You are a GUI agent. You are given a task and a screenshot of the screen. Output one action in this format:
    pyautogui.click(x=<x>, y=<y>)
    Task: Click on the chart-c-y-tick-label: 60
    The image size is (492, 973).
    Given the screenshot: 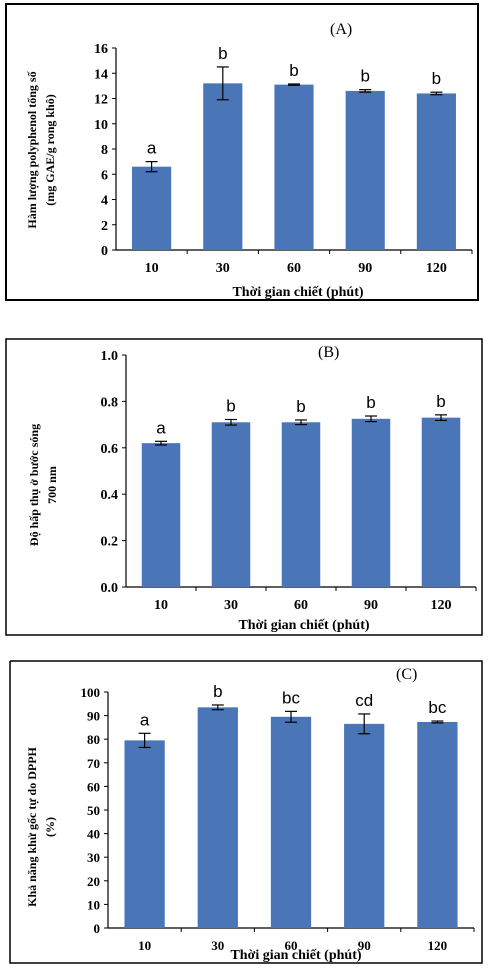 What is the action you would take?
    pyautogui.click(x=93, y=786)
    